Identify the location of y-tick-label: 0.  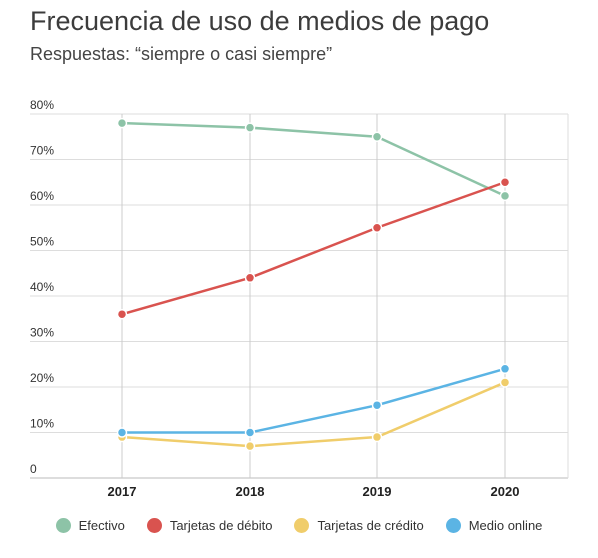
(33, 469).